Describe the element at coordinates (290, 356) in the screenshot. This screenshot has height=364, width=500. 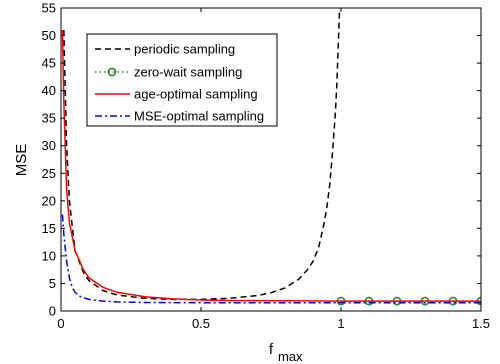
I see `x-axis-label-subscript: max` at that location.